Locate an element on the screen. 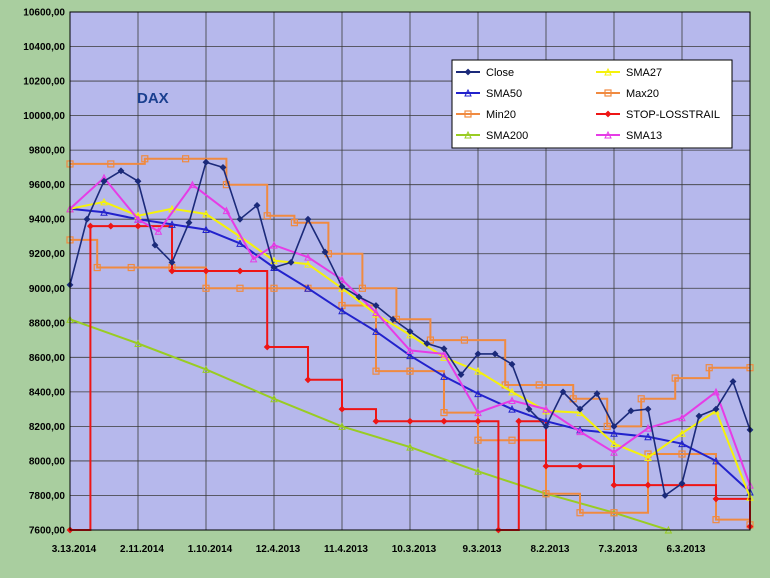  y-tick-label: 7800,00 is located at coordinates (47, 496).